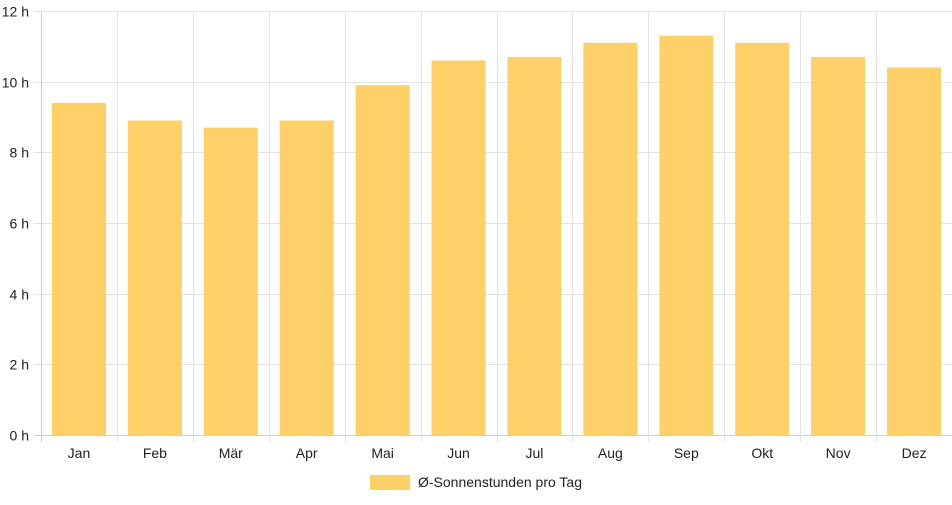  Describe the element at coordinates (390, 482) in the screenshot. I see `legend-swatch` at that location.